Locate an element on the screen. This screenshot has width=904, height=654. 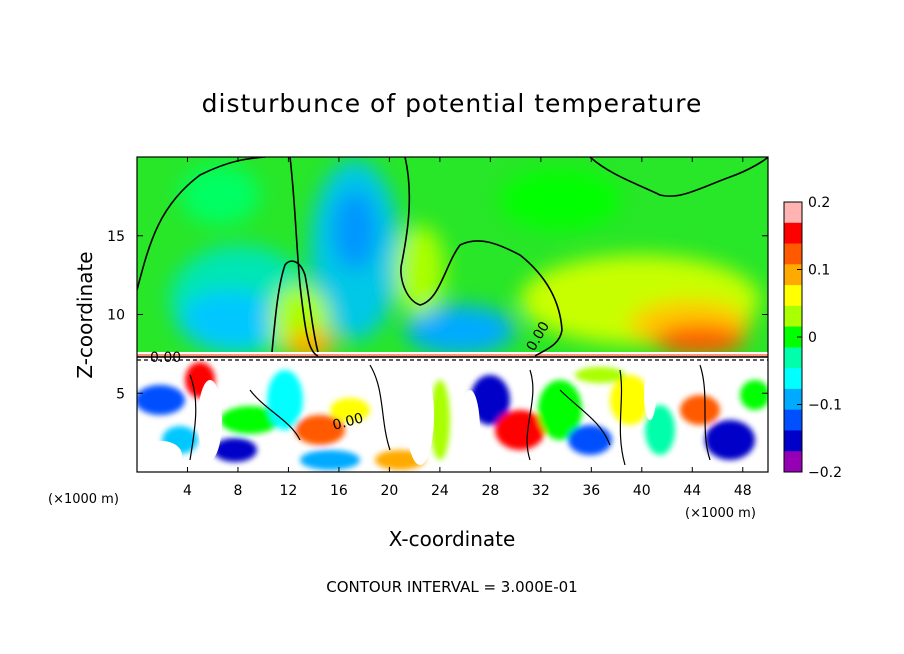
x-tick-label-6: 28 is located at coordinates (490, 491).